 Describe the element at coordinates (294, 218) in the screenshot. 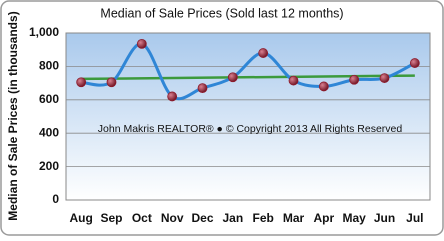

I see `x-tick-label: Mar` at that location.